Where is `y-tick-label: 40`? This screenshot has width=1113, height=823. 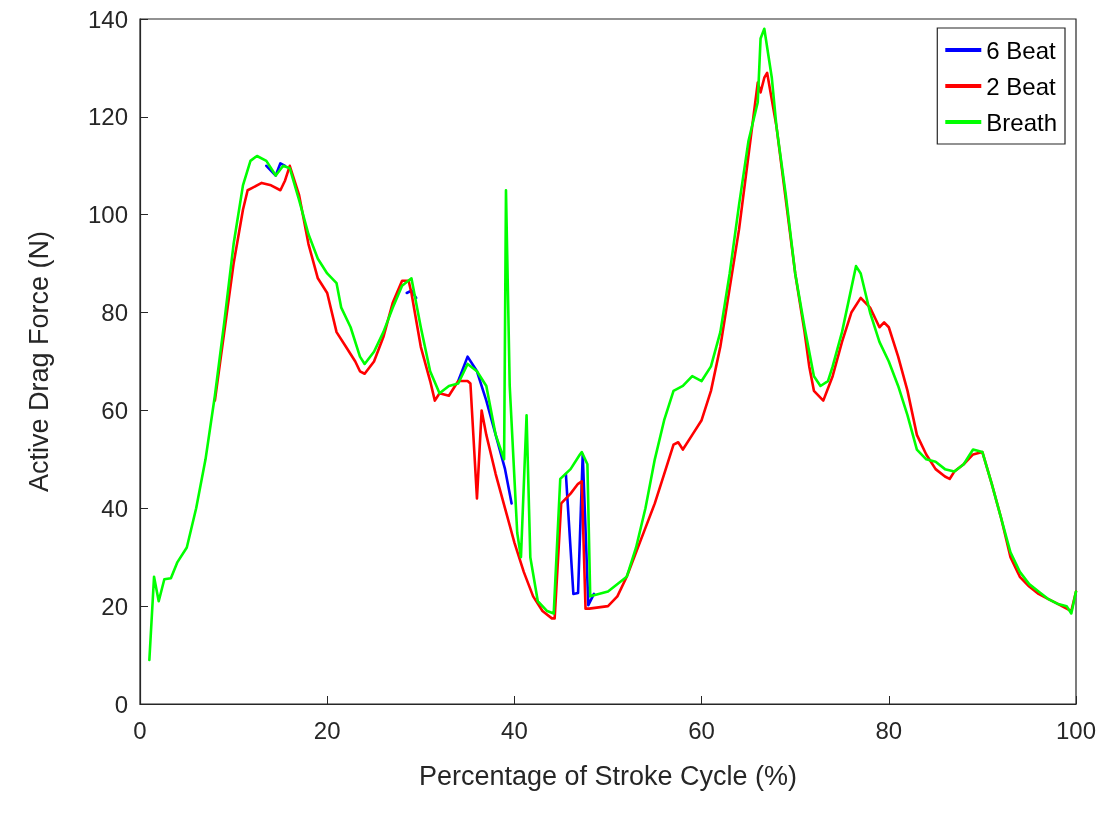
y-tick-label: 40 is located at coordinates (114, 508).